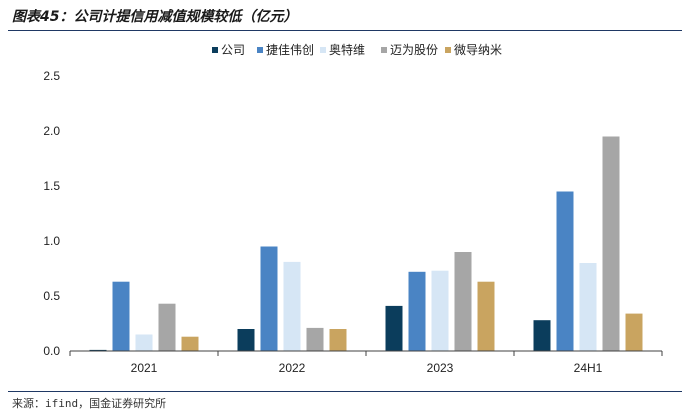  What do you see at coordinates (345, 391) in the screenshot?
I see `source-divider` at bounding box center [345, 391].